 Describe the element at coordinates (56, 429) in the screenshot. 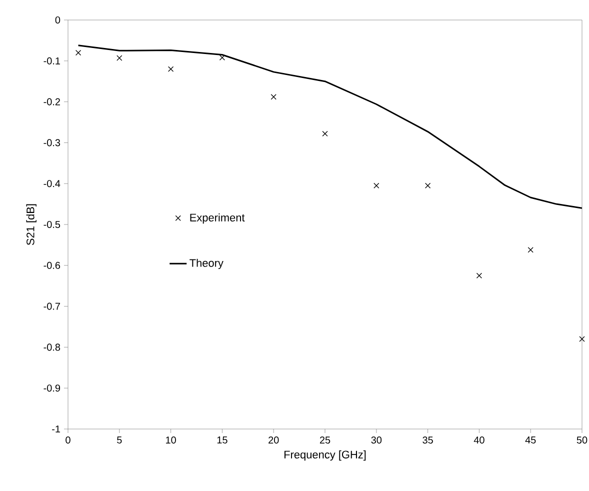

I see `y-tick-label: -1` at that location.